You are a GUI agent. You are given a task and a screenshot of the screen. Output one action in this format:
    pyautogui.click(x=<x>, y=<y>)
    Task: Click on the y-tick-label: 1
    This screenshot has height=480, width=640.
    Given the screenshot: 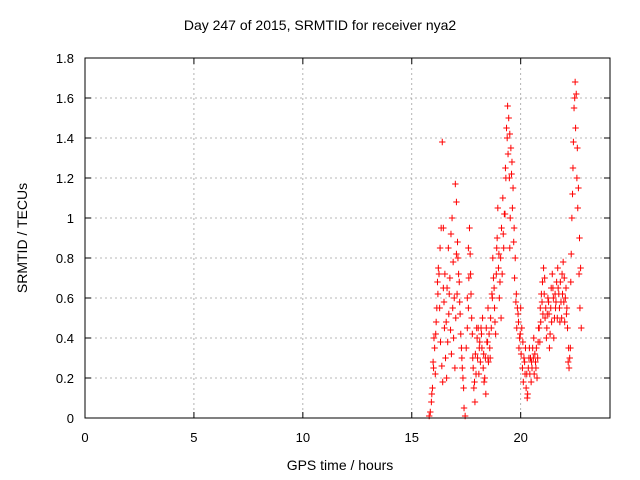 What is the action you would take?
    pyautogui.click(x=70, y=218)
    